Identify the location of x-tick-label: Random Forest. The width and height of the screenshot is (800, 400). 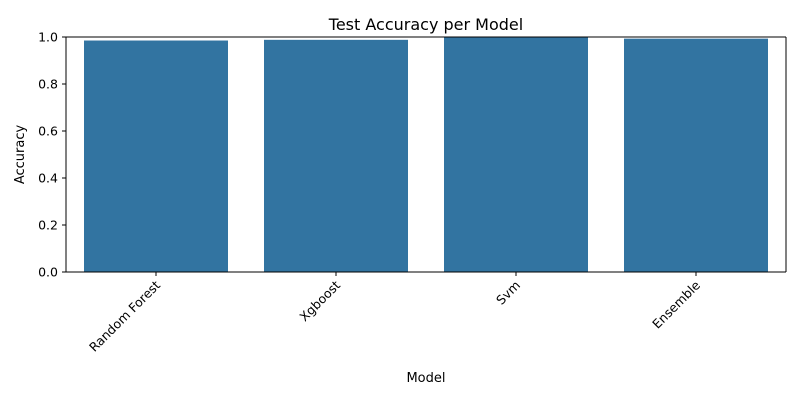
(124, 315).